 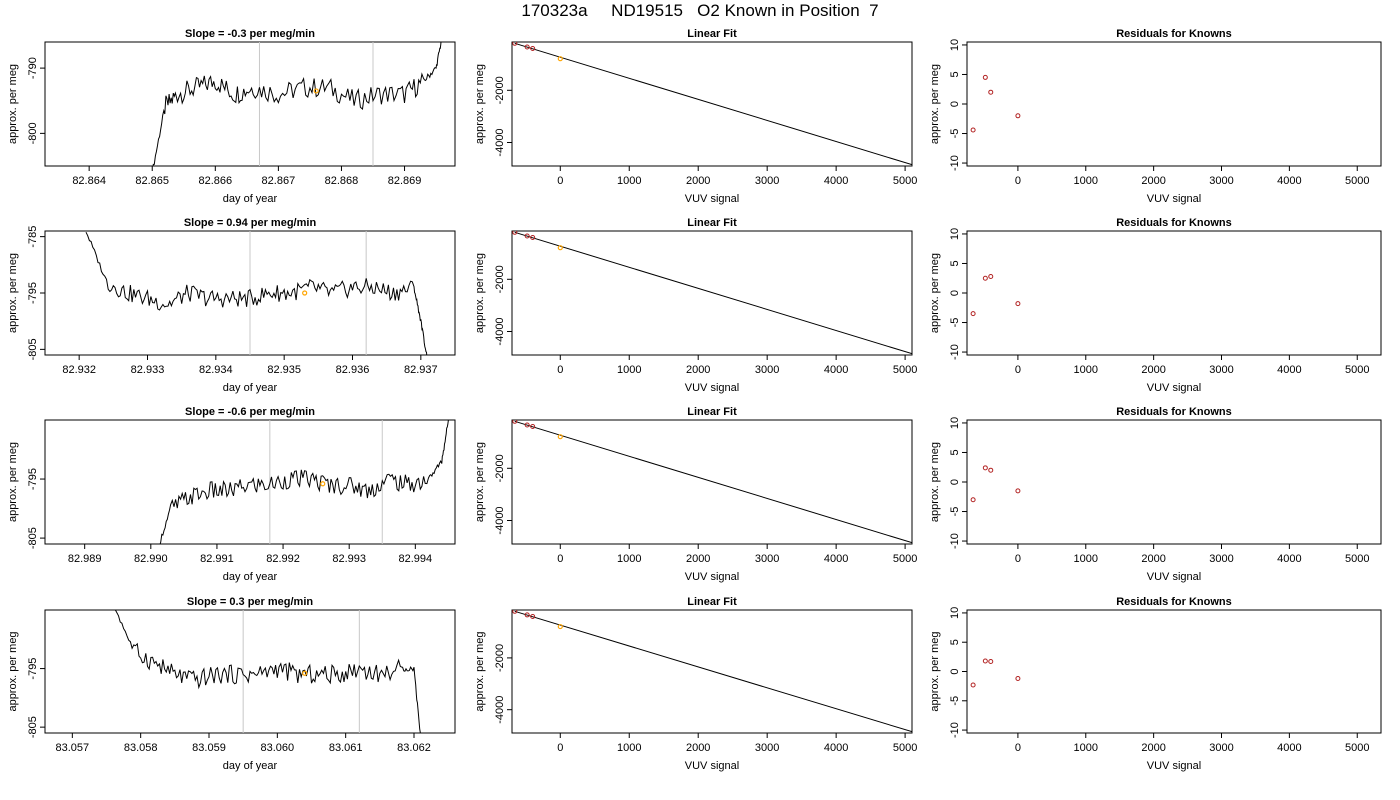 I want to click on x-tick-label: 82.868, so click(x=342, y=181).